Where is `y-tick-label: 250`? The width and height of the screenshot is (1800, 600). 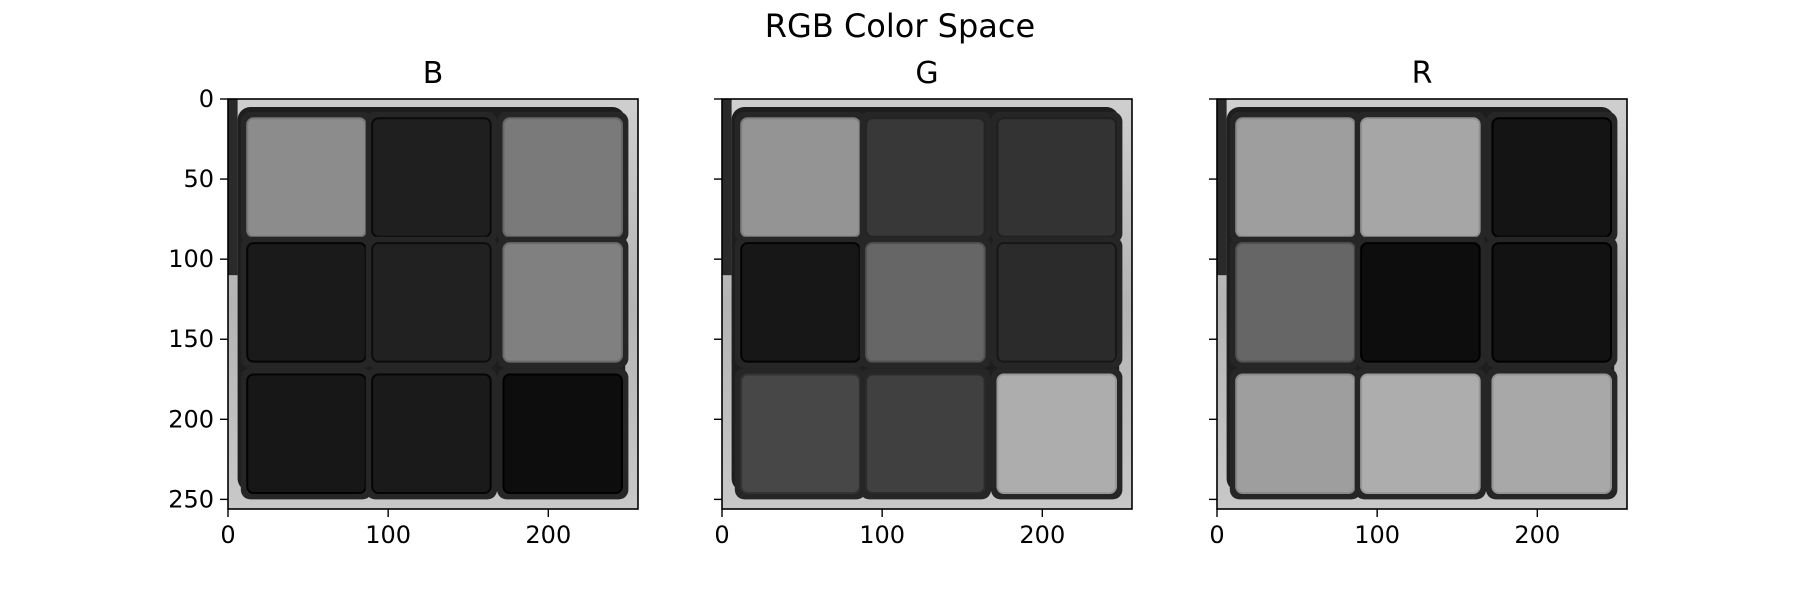
y-tick-label: 250 is located at coordinates (191, 499).